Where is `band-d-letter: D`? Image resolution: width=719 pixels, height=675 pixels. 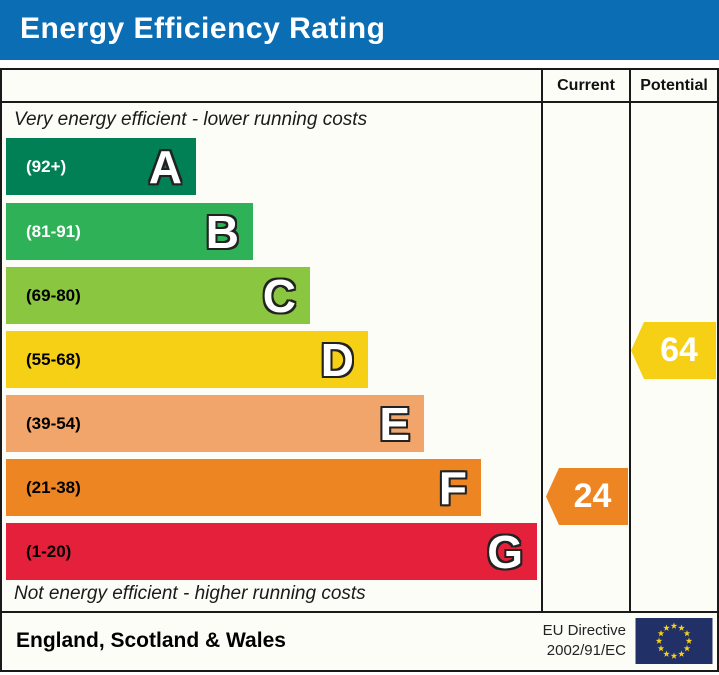
band-d-letter: D is located at coordinates (337, 359).